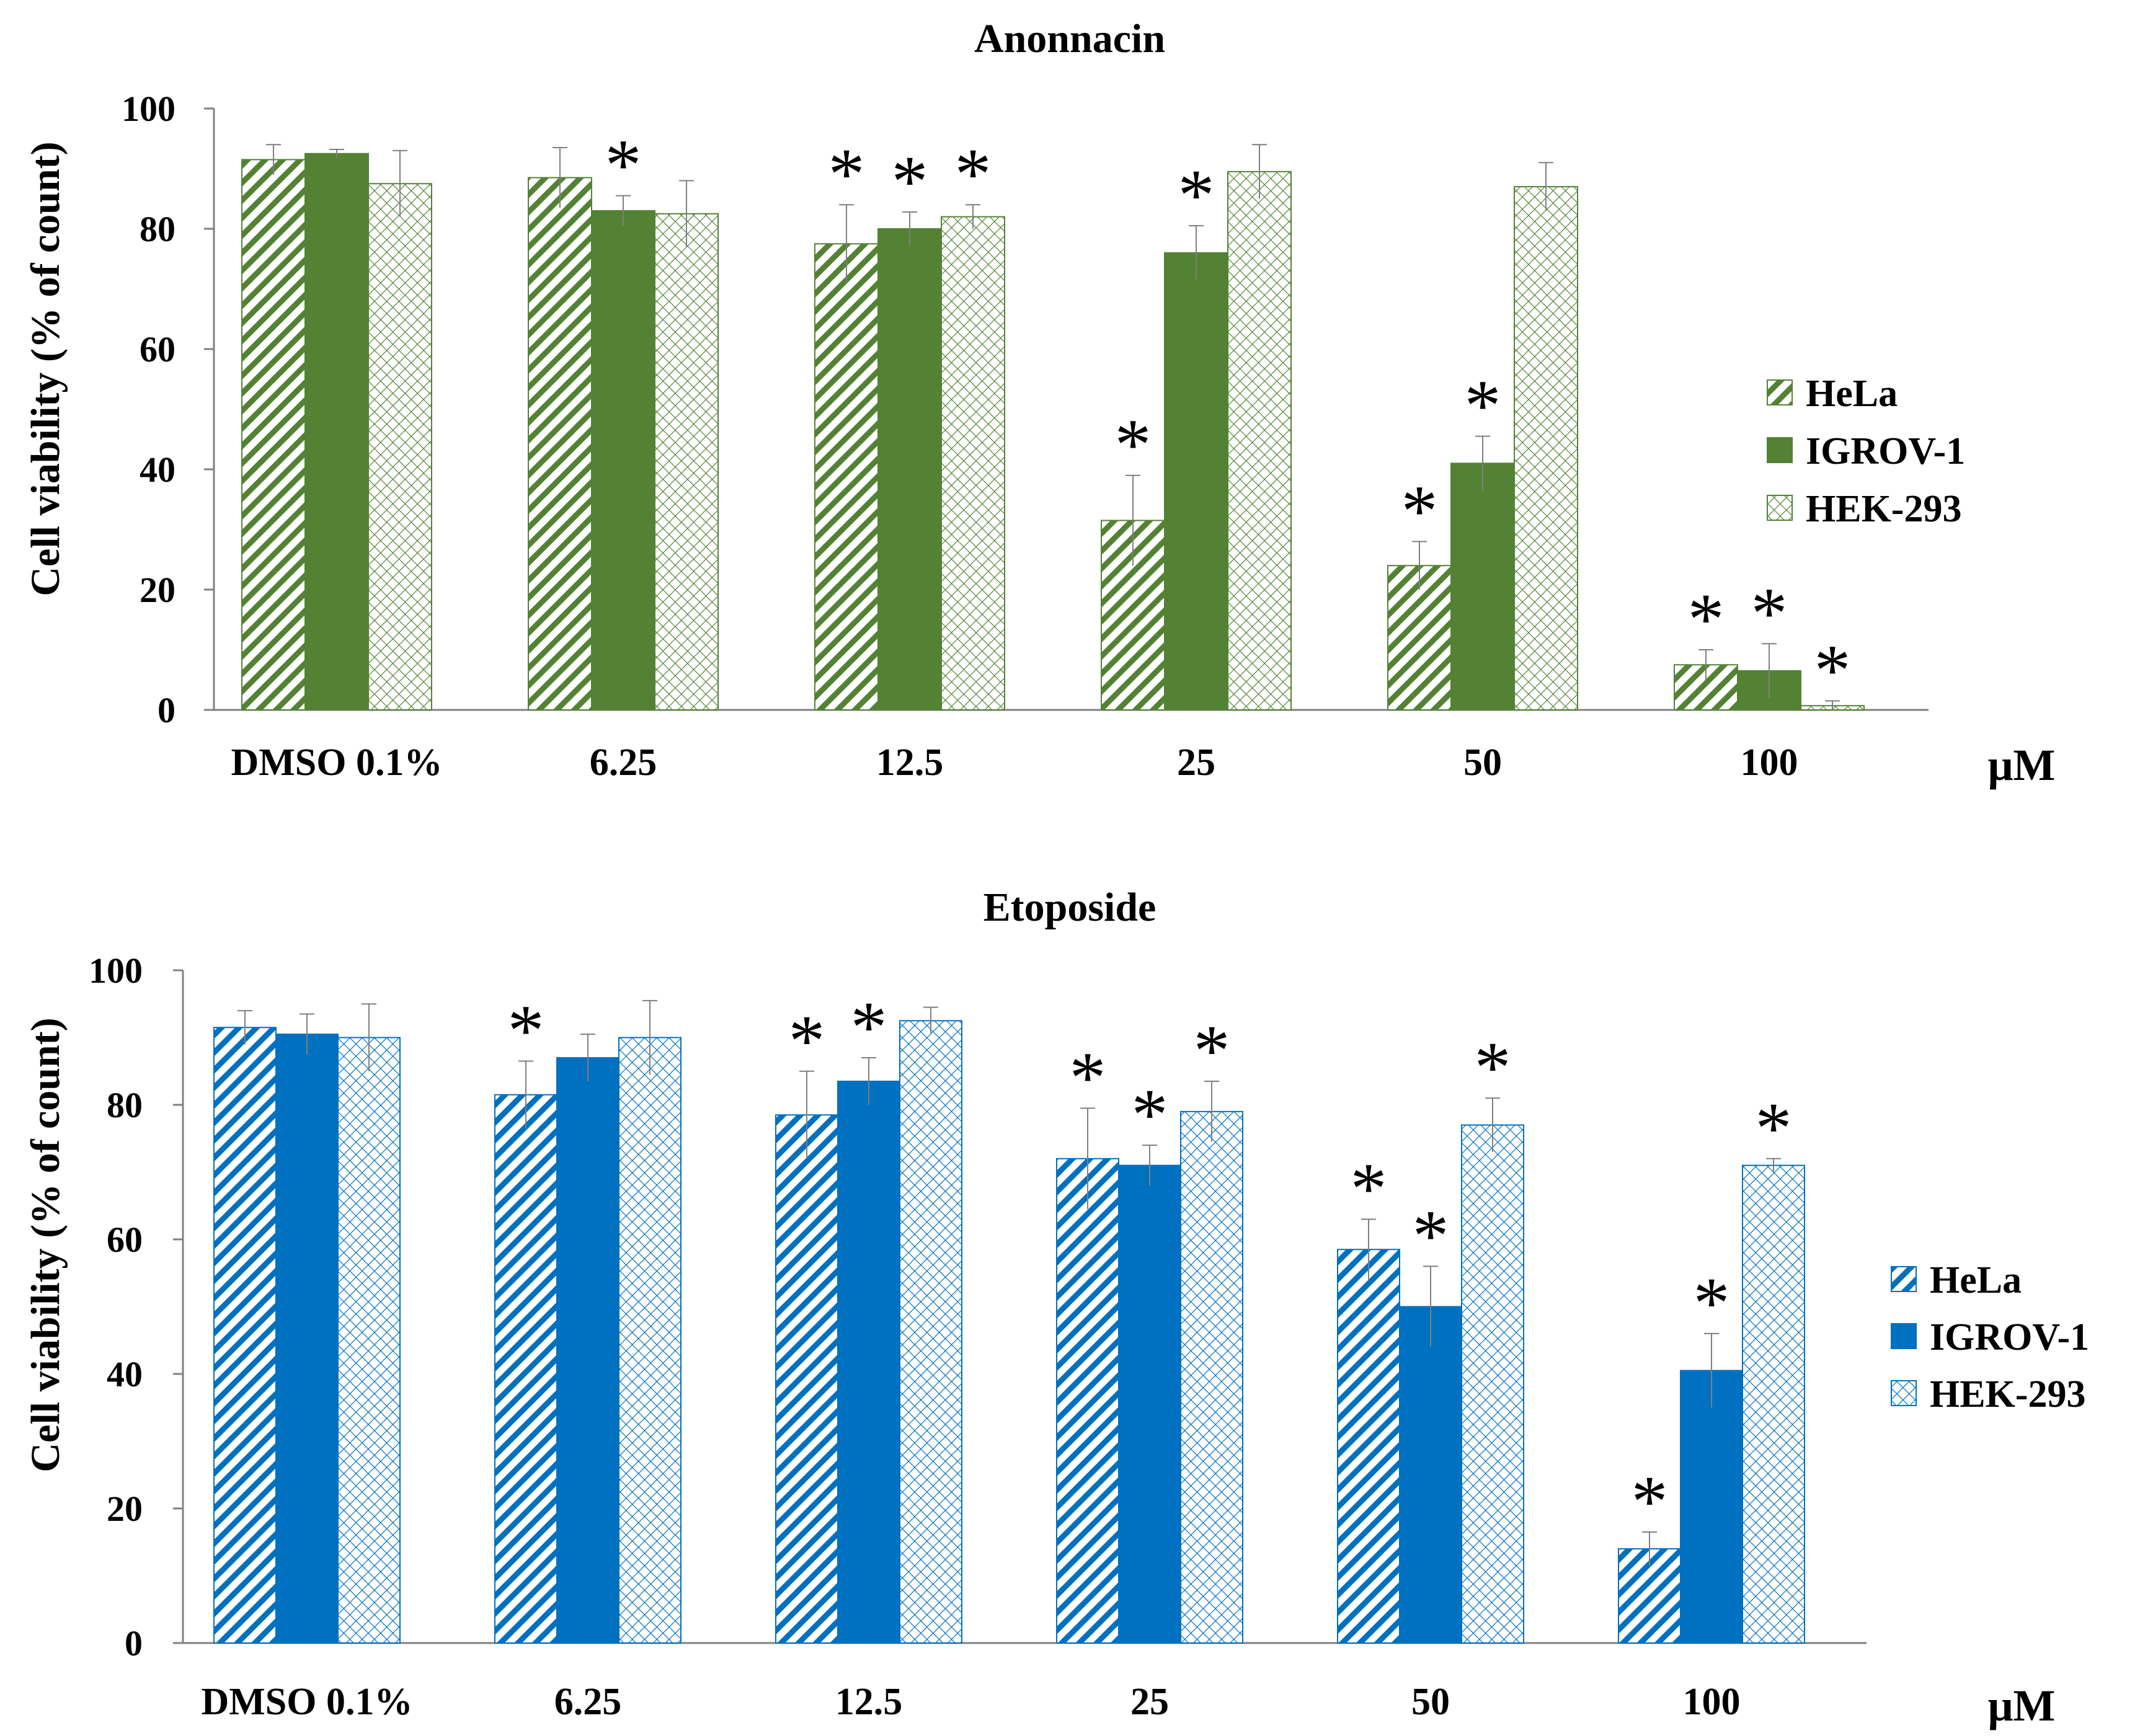 The width and height of the screenshot is (2140, 1736). What do you see at coordinates (1712, 1702) in the screenshot?
I see `x-tick-label: 100` at bounding box center [1712, 1702].